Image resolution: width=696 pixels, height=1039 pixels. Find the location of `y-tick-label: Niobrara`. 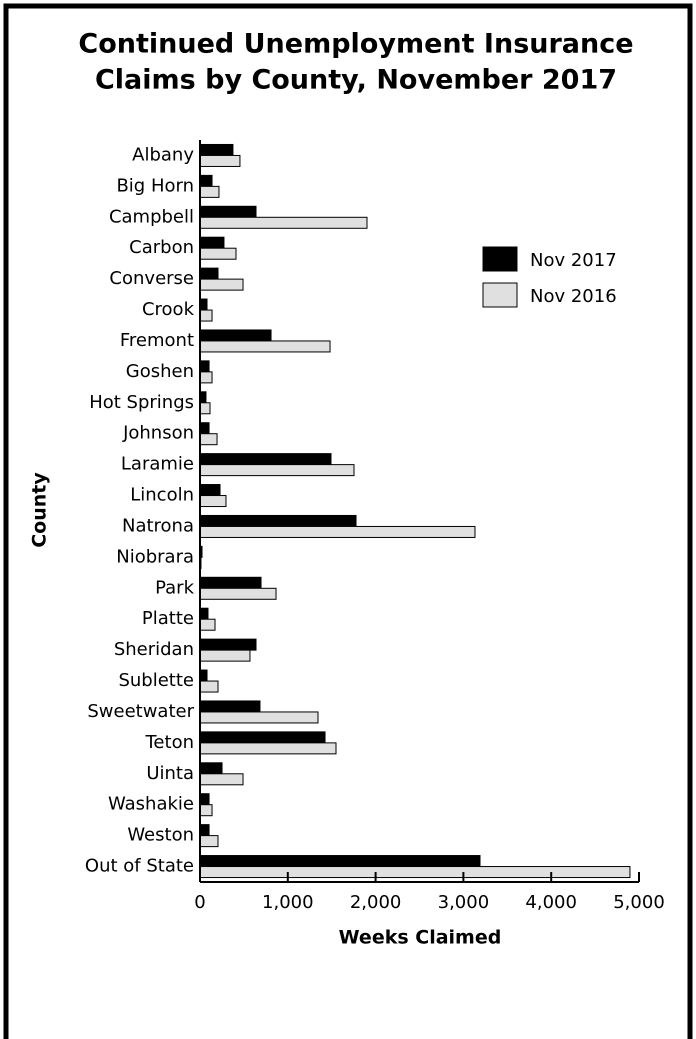

y-tick-label: Niobrara is located at coordinates (155, 556).